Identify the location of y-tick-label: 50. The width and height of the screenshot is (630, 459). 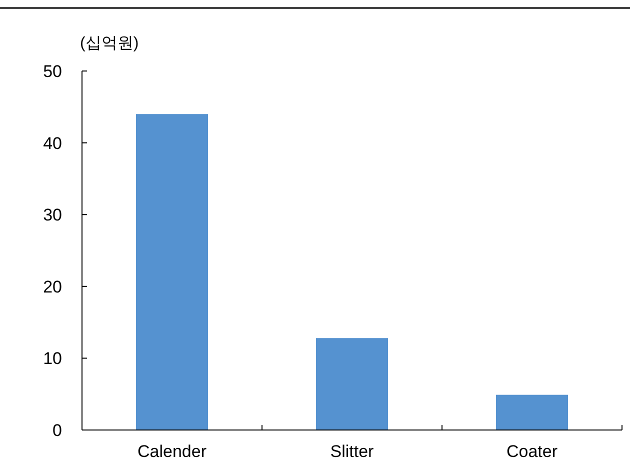
(52, 71).